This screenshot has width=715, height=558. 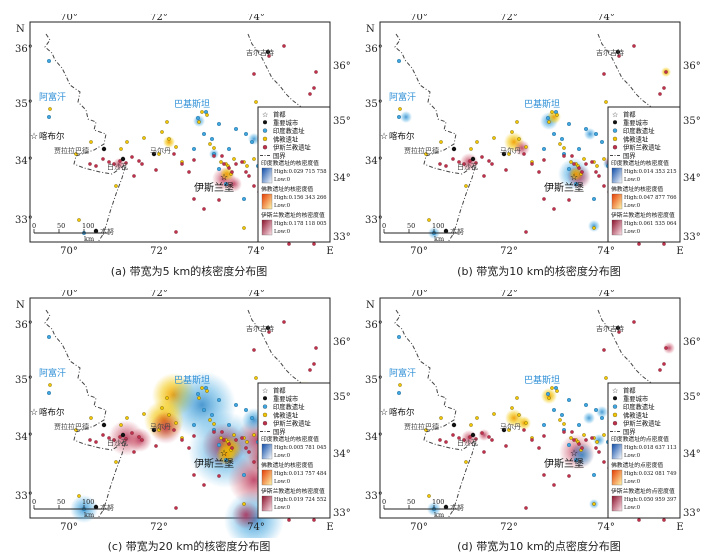 What do you see at coordinates (669, 348) in the screenshot?
I see `density-blob-i` at bounding box center [669, 348].